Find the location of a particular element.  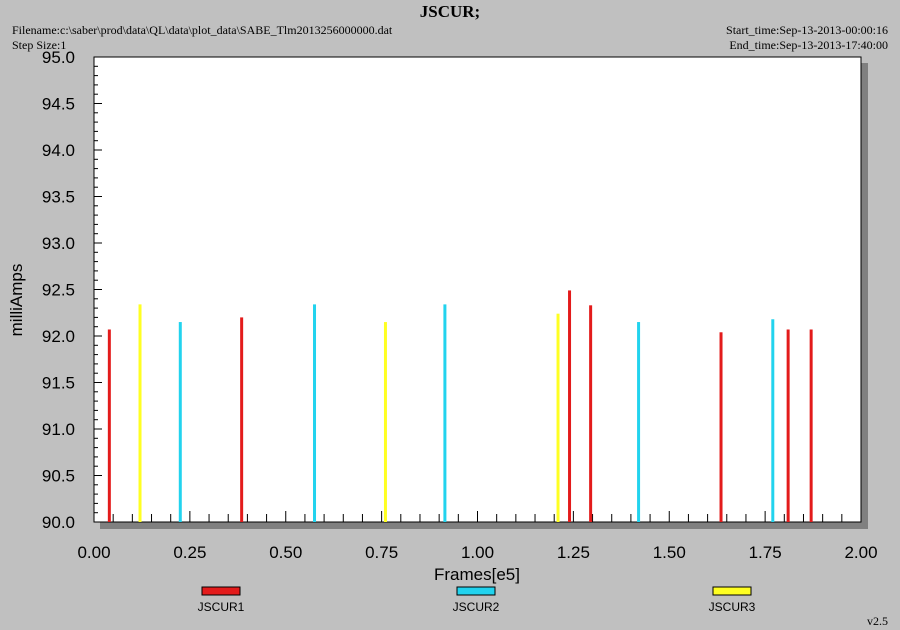

legend-label-jscur2: JSCUR2 is located at coordinates (476, 607).